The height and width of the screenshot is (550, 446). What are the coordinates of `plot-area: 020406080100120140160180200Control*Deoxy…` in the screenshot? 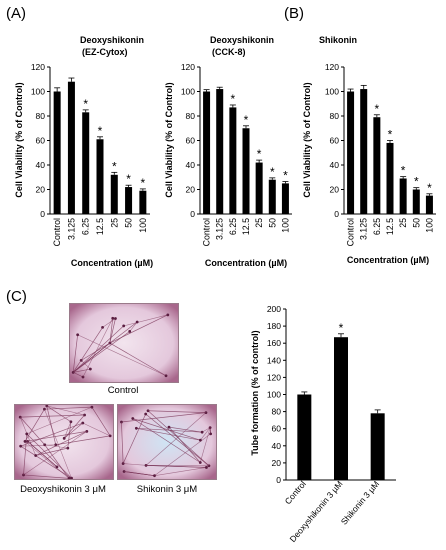 It's located at (331, 424).